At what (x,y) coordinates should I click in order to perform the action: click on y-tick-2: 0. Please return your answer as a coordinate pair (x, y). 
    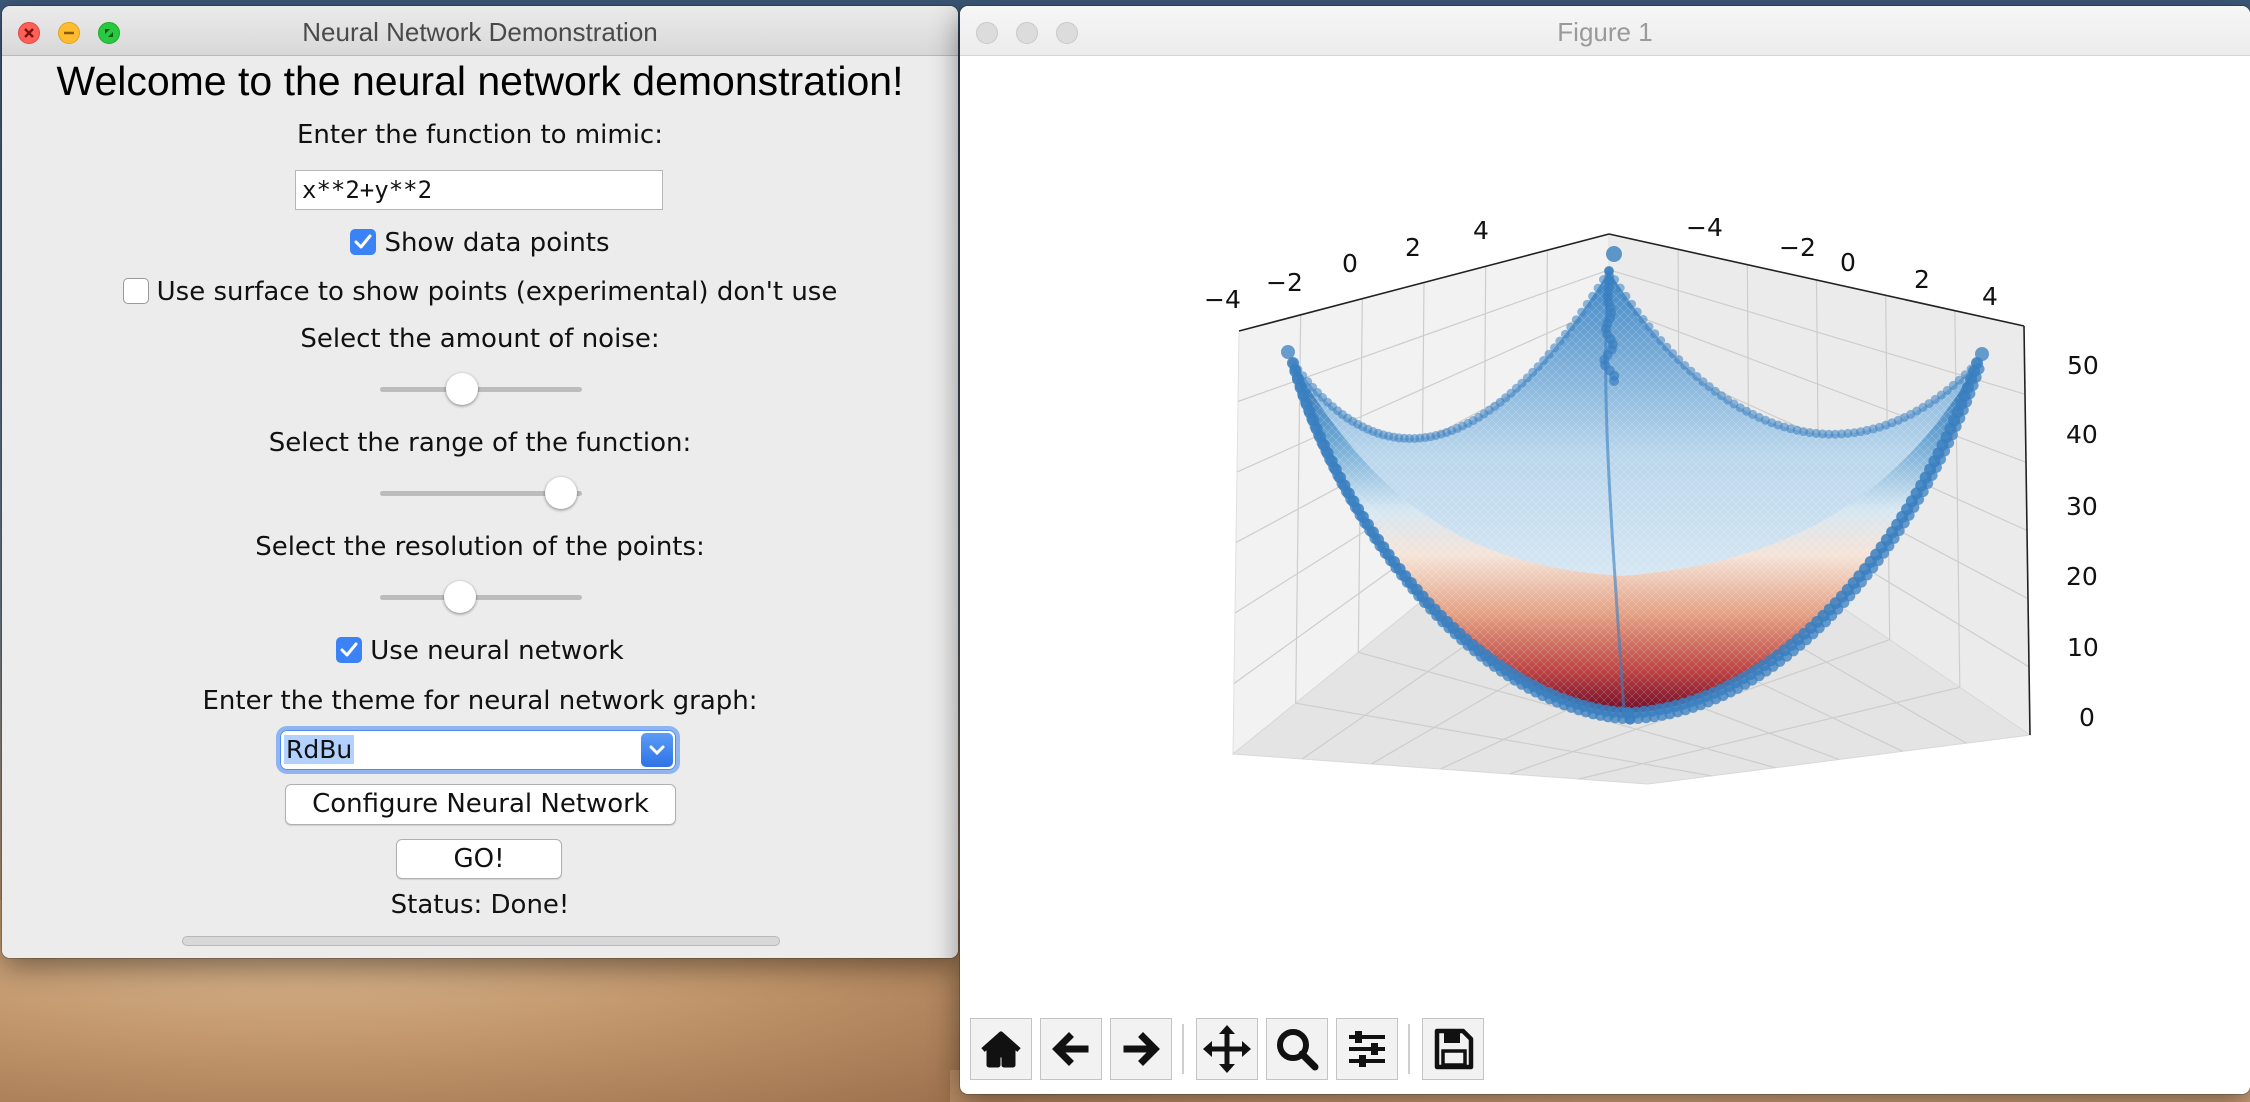
    Looking at the image, I should click on (1848, 262).